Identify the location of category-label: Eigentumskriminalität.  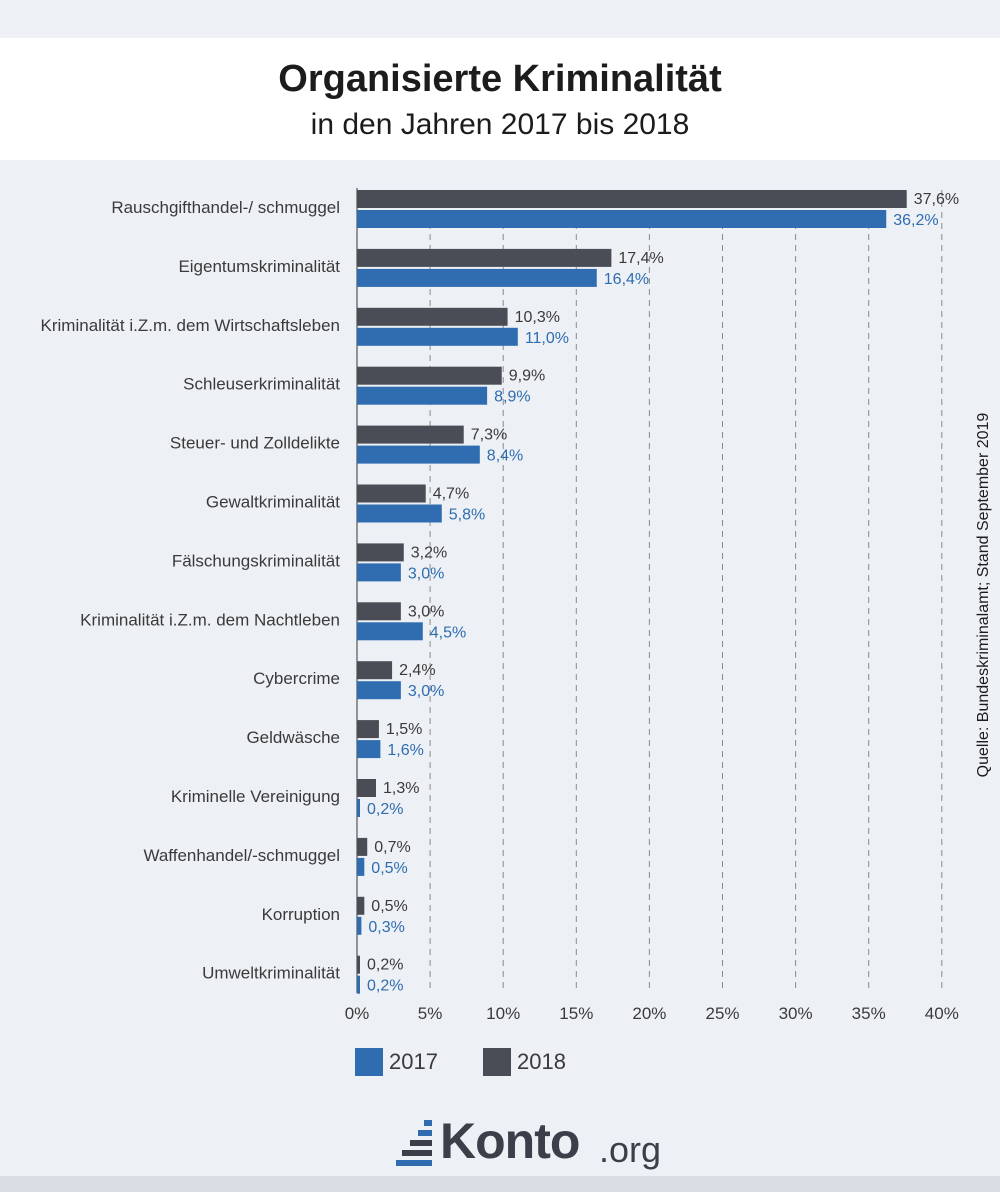
(259, 266).